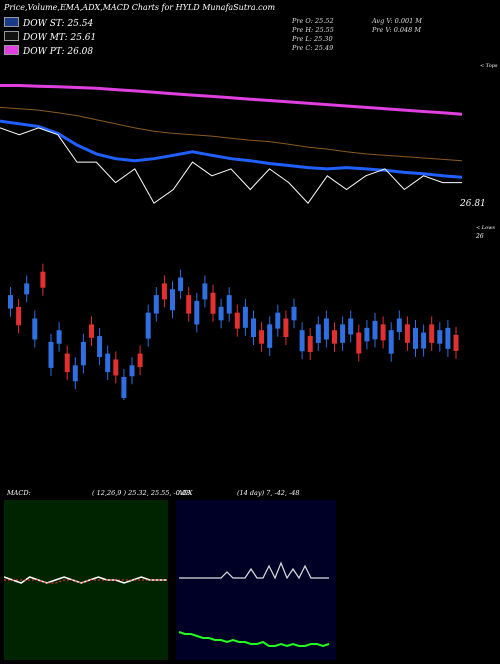  Describe the element at coordinates (58, 52) in the screenshot. I see `legend-label-pt: DOW PT: 26.08` at that location.